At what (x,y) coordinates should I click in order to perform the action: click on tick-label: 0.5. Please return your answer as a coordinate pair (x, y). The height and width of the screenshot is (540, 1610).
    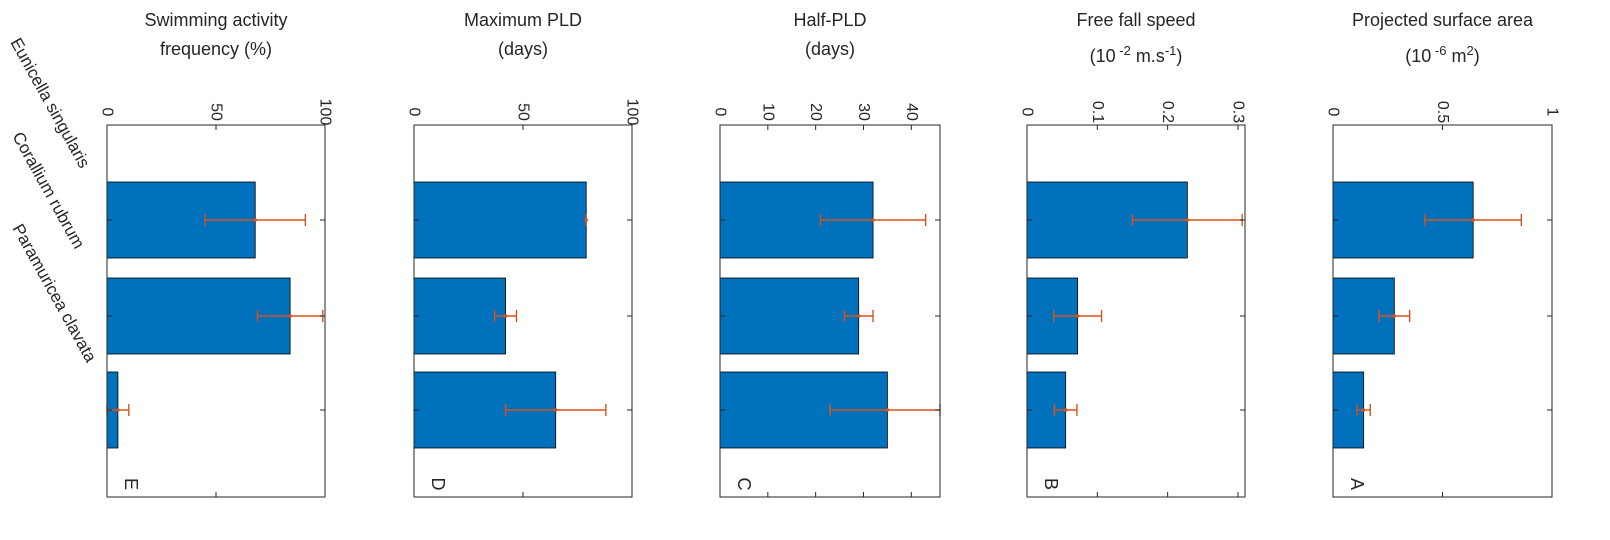
    Looking at the image, I should click on (1442, 112).